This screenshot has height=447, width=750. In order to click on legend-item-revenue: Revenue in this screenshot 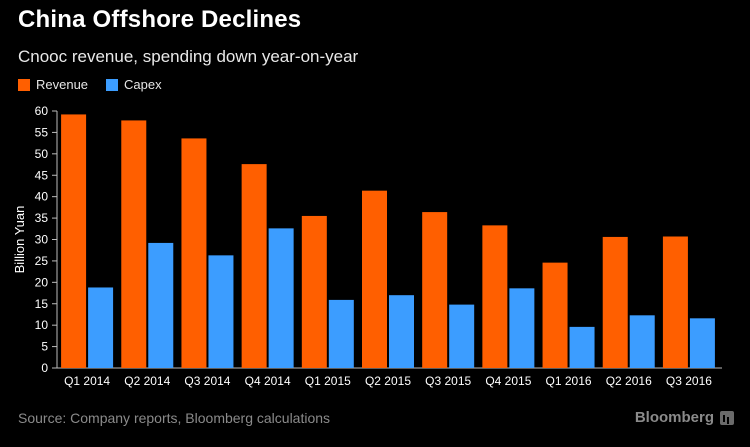, I will do `click(53, 84)`.